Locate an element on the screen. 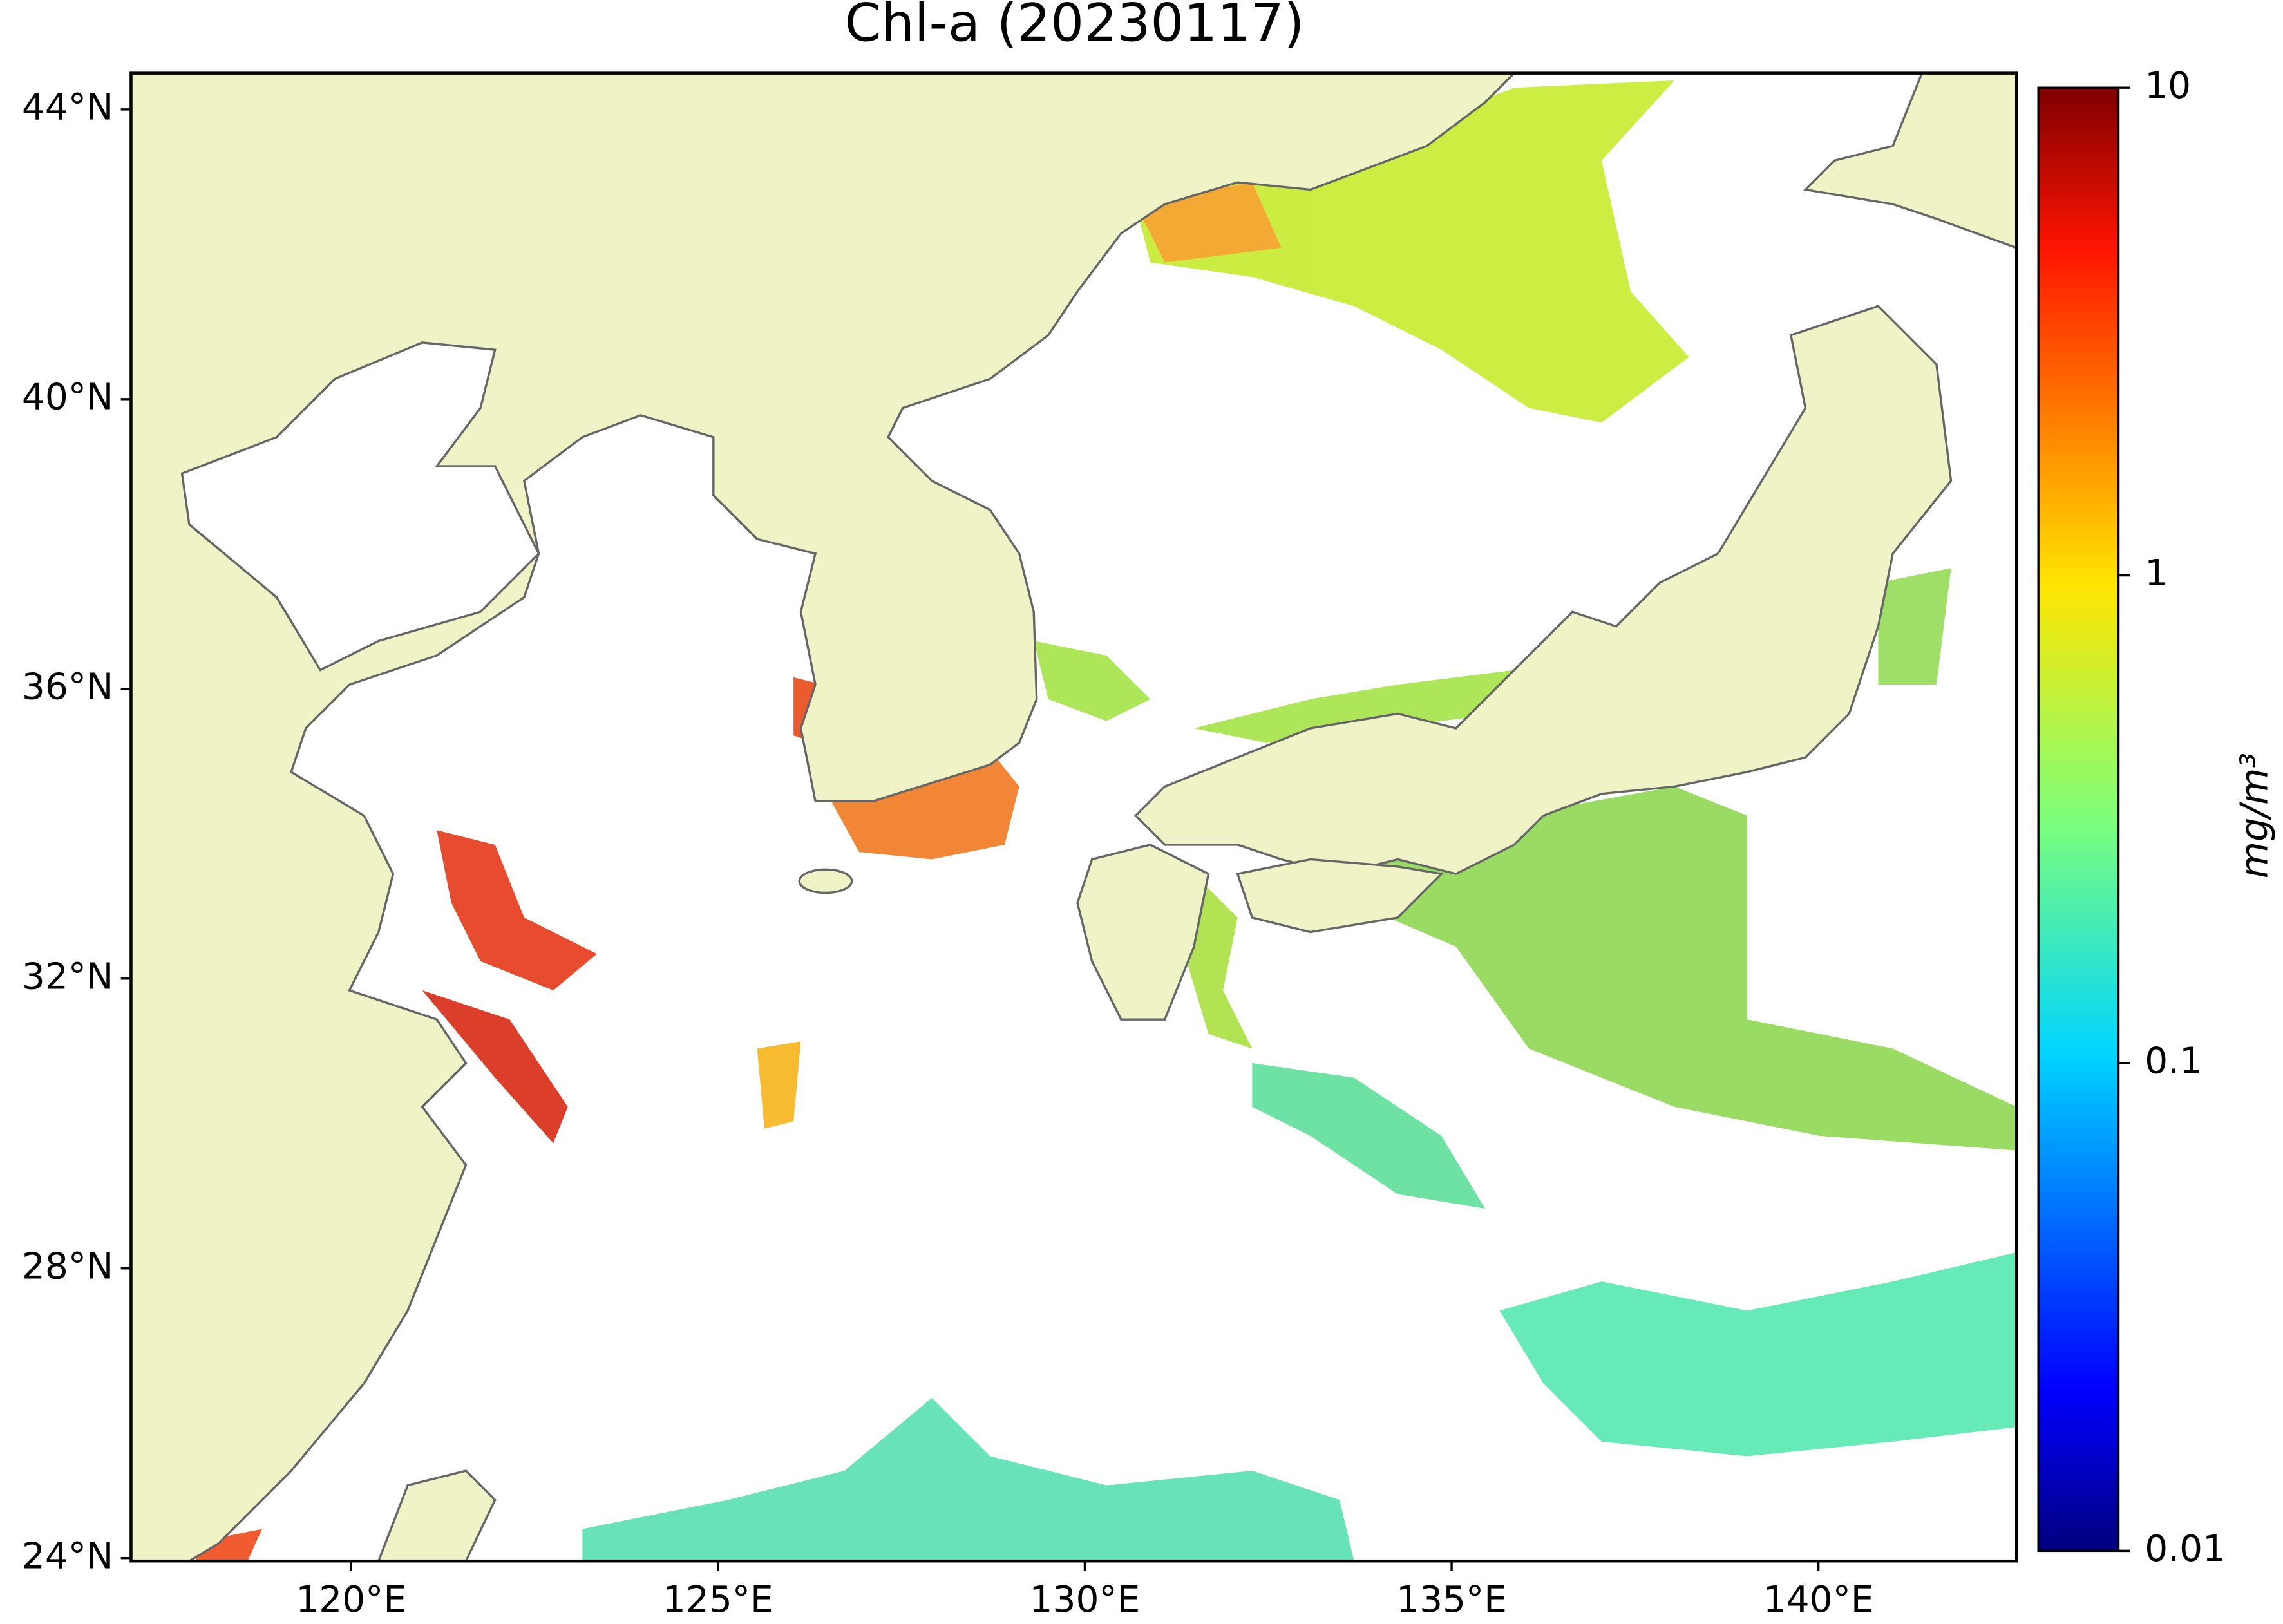  colorbar-label: mg/m³ is located at coordinates (2253, 816).